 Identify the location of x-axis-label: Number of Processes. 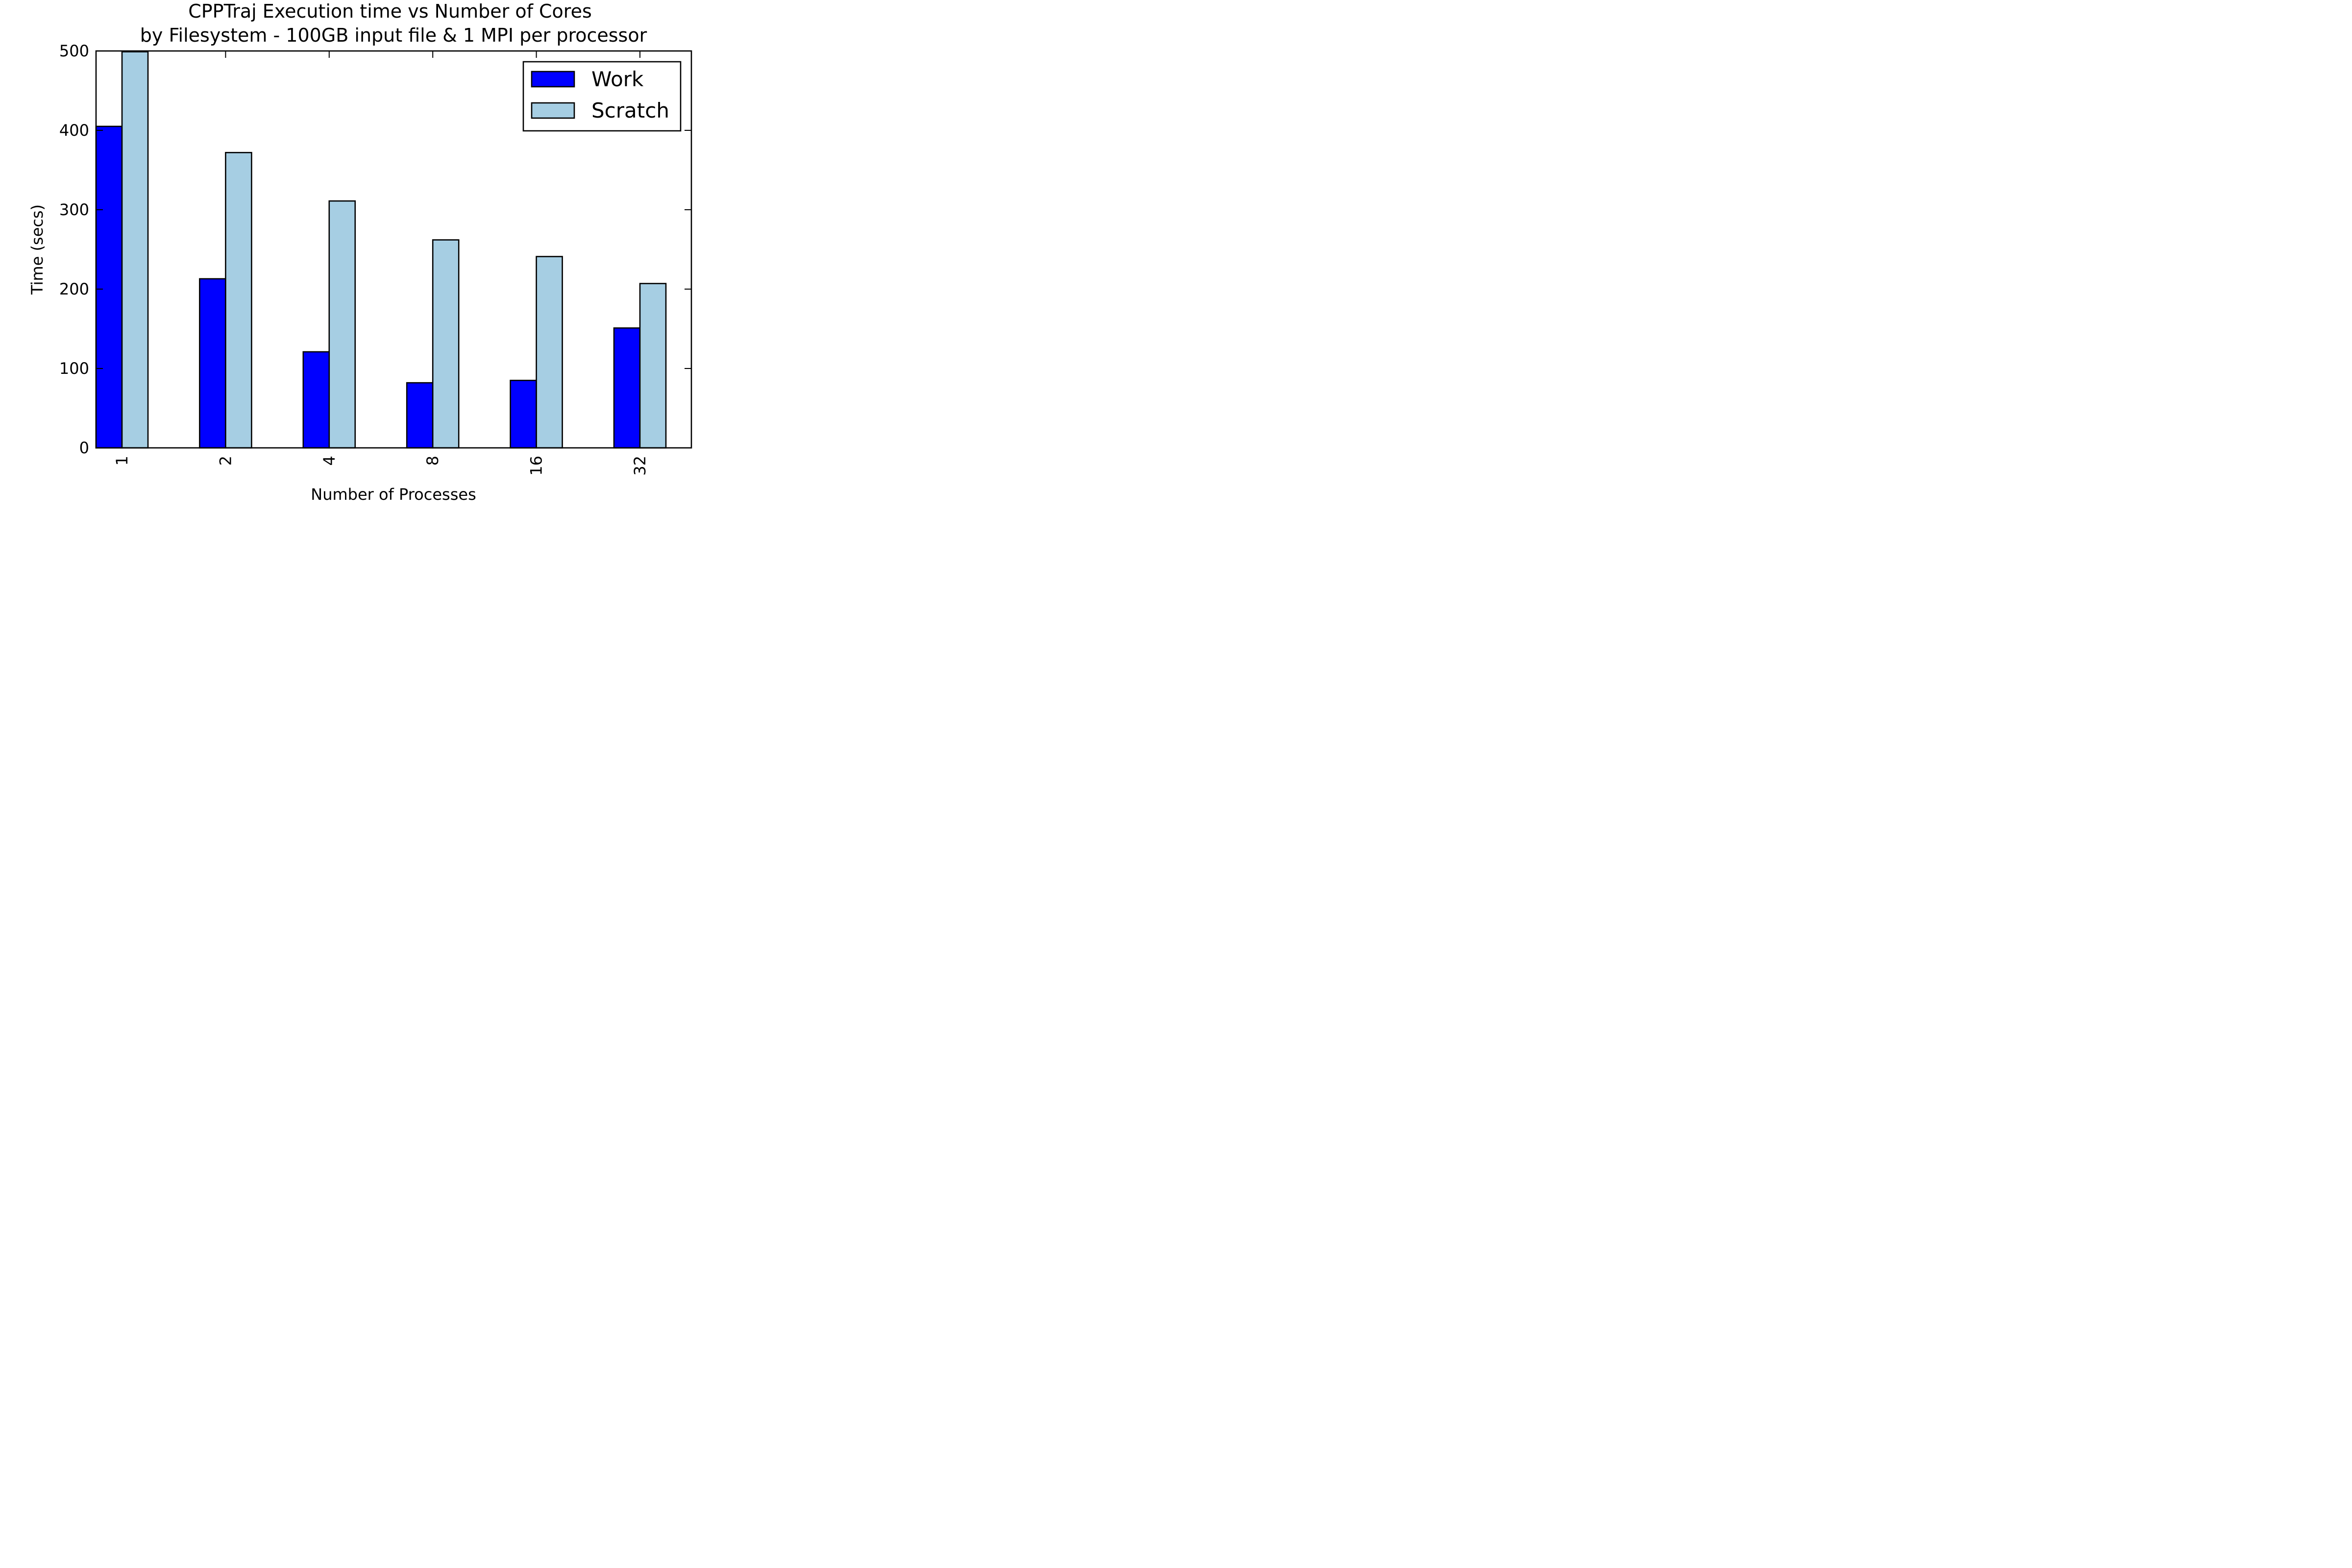
(393, 494).